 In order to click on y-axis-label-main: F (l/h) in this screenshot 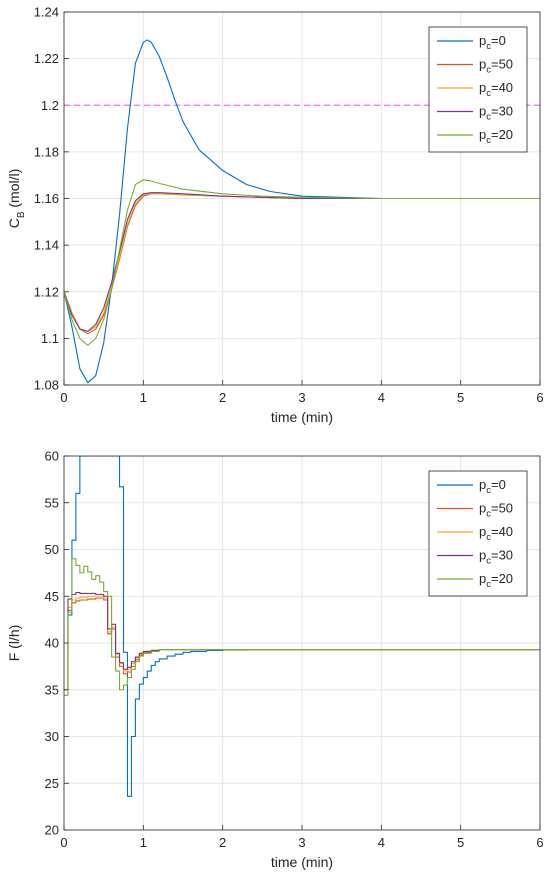, I will do `click(14, 643)`.